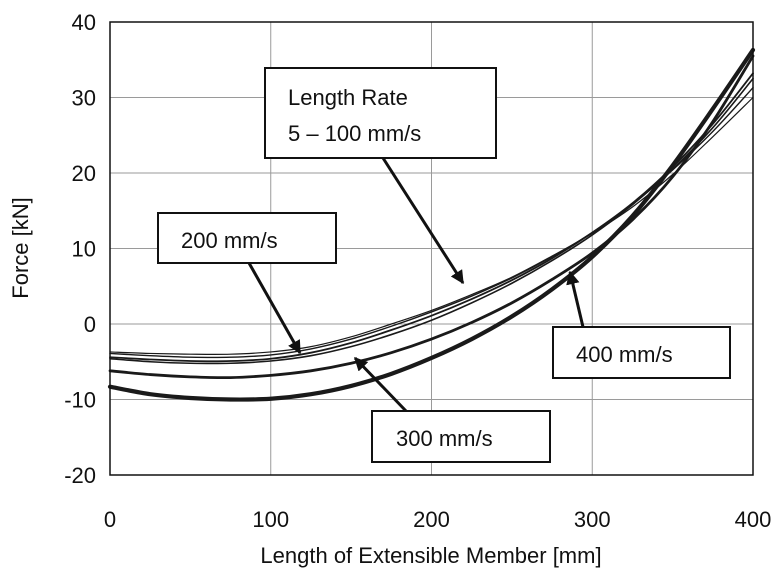  Describe the element at coordinates (84, 173) in the screenshot. I see `y-tick-label: 20` at that location.